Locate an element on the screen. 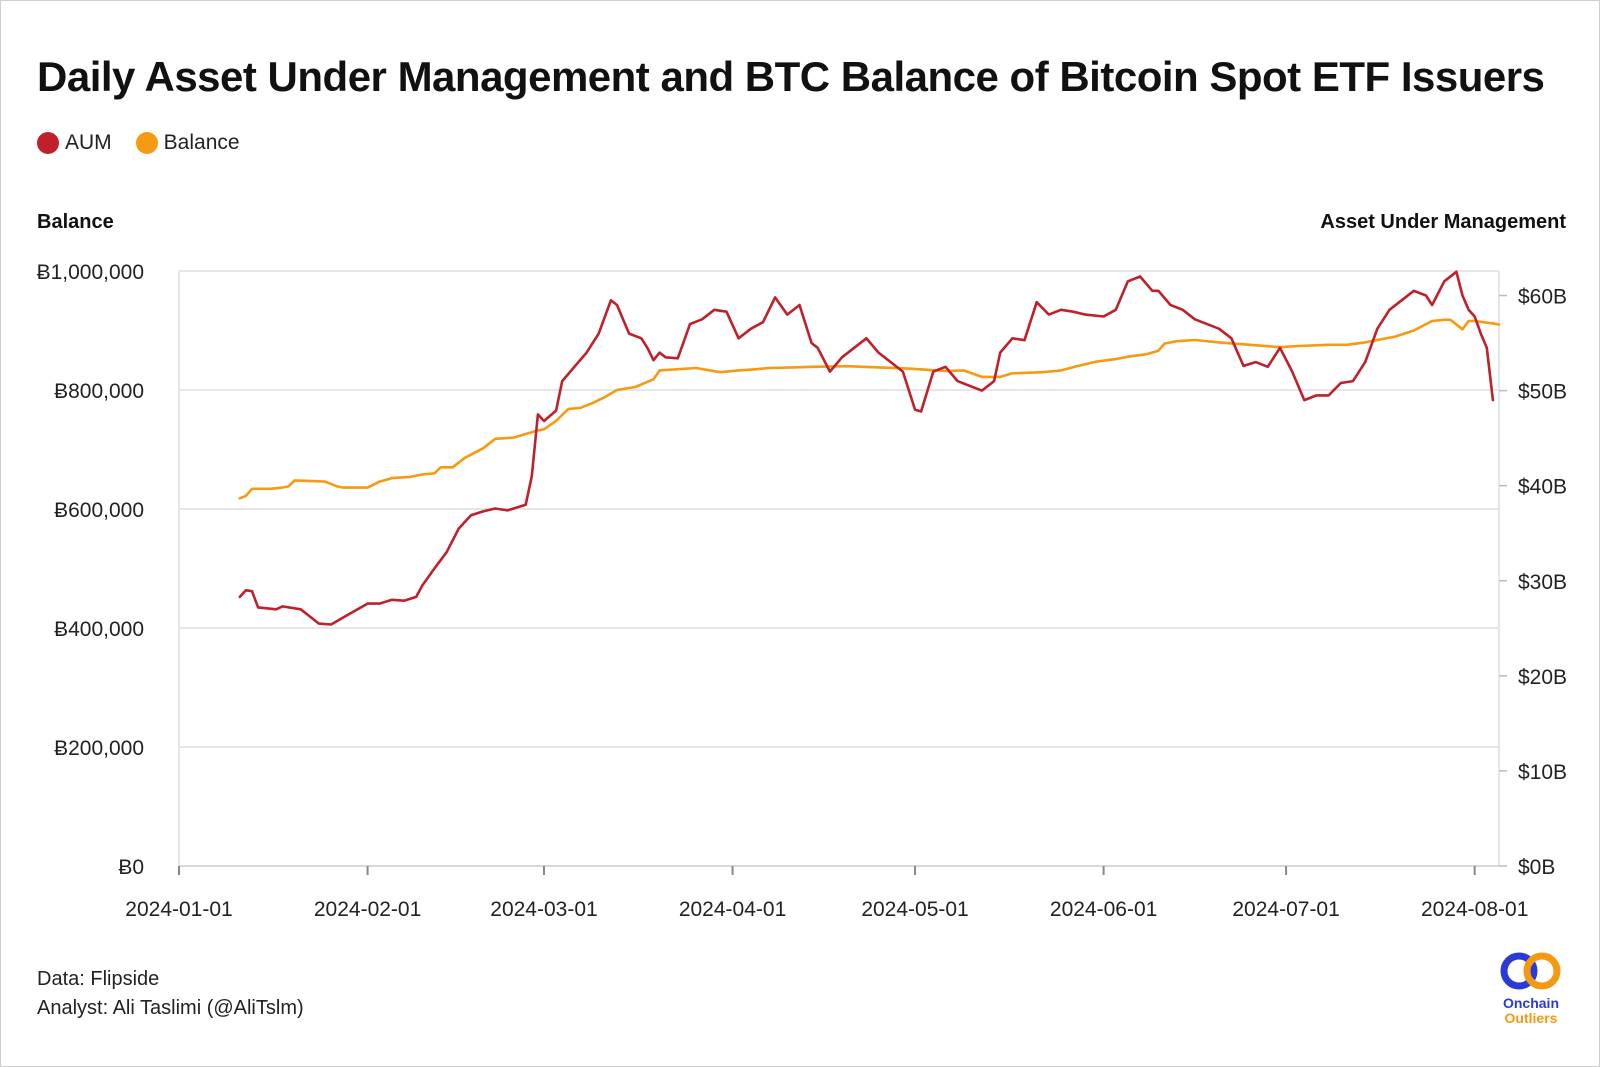  x-tick-label: 2024-05-01 is located at coordinates (914, 909).